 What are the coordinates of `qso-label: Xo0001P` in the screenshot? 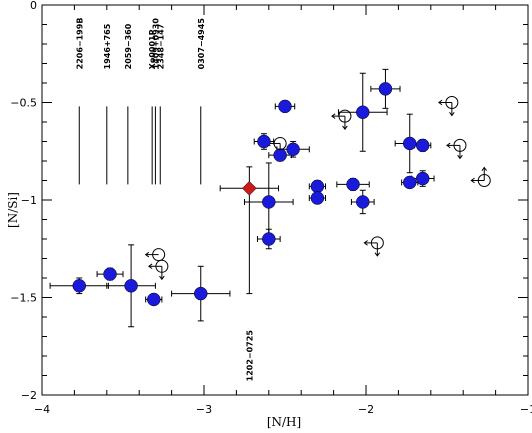 It's located at (152, 49).